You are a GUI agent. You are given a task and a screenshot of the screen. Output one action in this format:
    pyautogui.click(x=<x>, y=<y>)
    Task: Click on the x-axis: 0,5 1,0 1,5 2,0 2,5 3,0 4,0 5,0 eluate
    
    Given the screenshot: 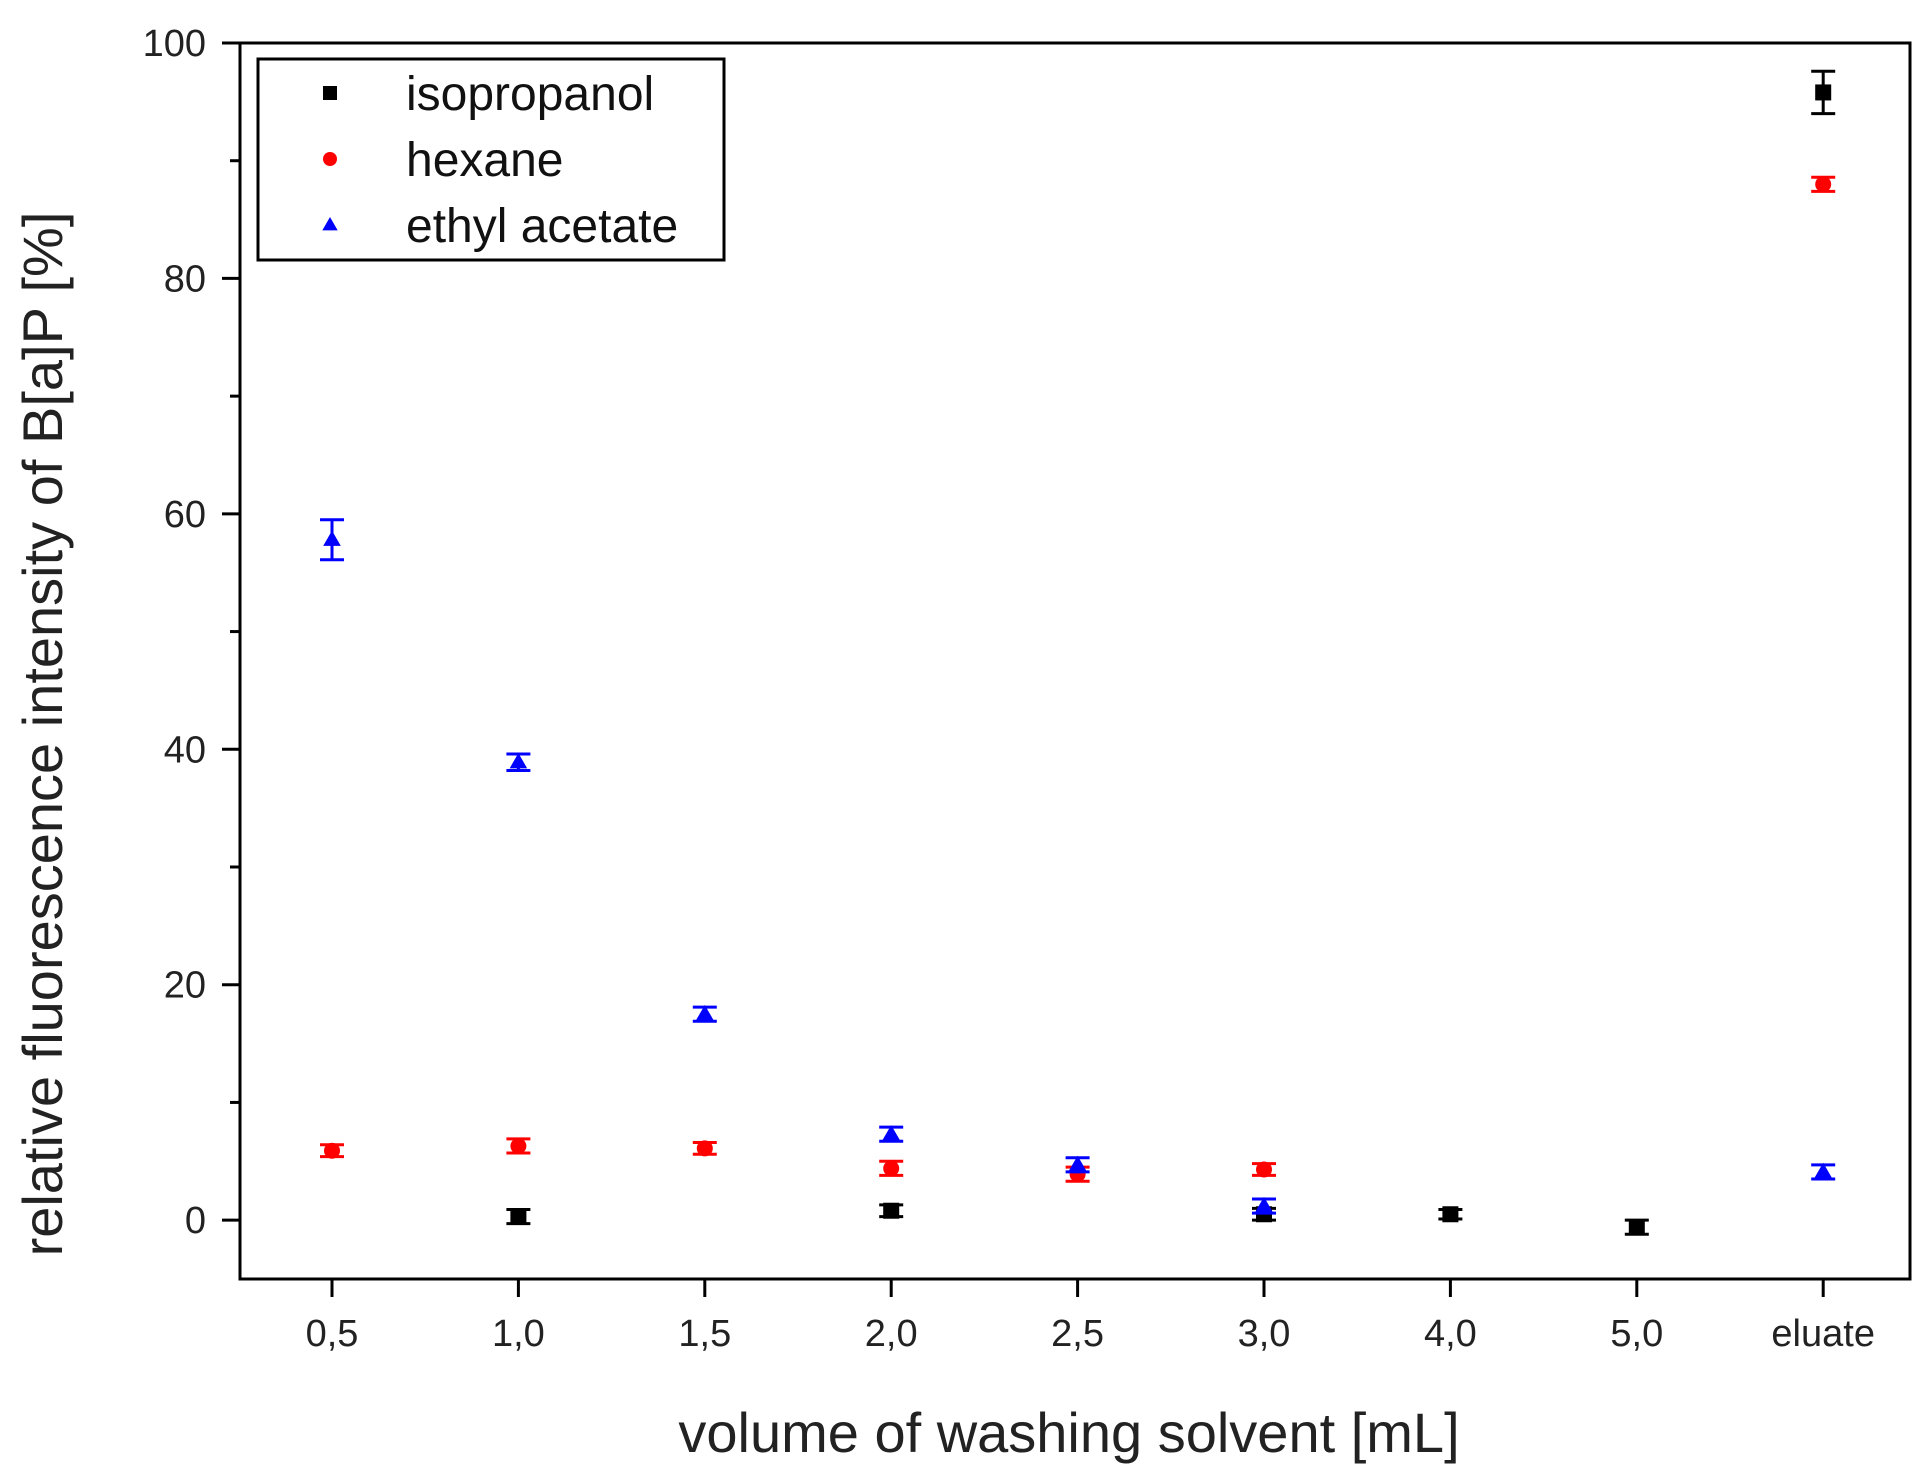 What is the action you would take?
    pyautogui.click(x=1090, y=1317)
    